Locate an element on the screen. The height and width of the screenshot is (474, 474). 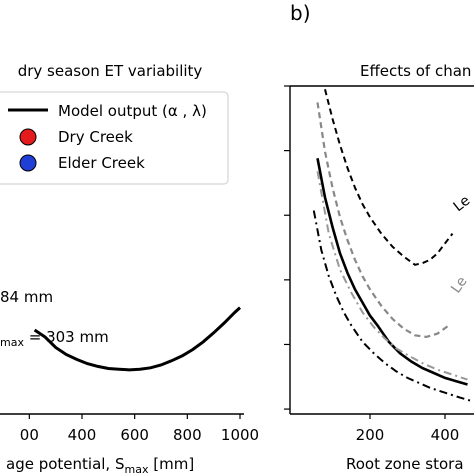
panel-b-line-dashdot-black is located at coordinates (392, 306).